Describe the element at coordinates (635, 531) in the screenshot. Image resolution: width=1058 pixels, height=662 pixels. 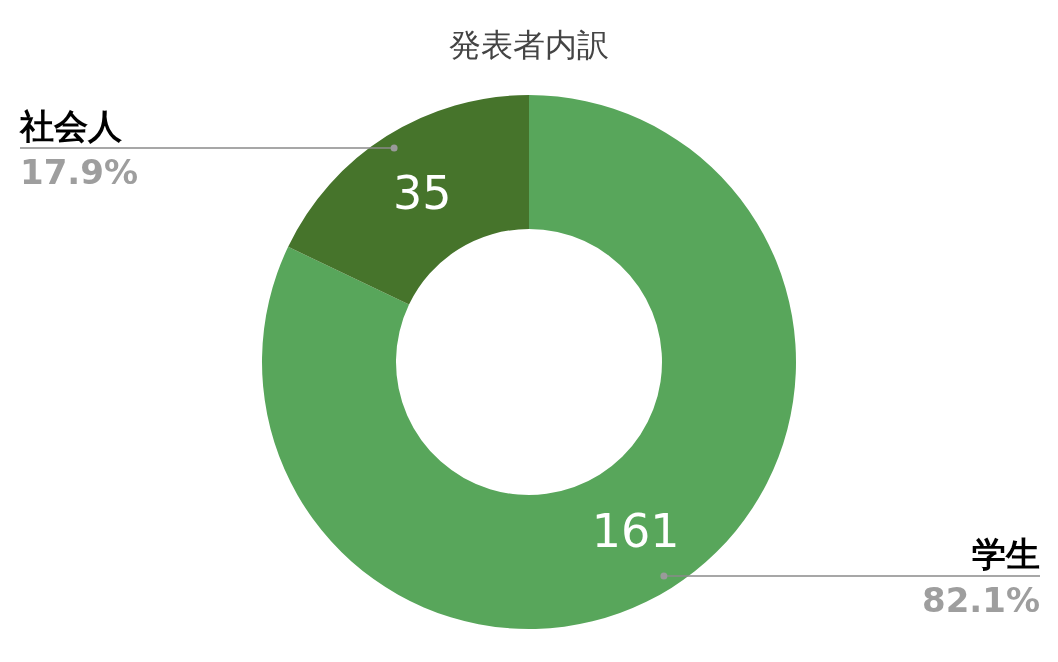
I see `text: 161` at that location.